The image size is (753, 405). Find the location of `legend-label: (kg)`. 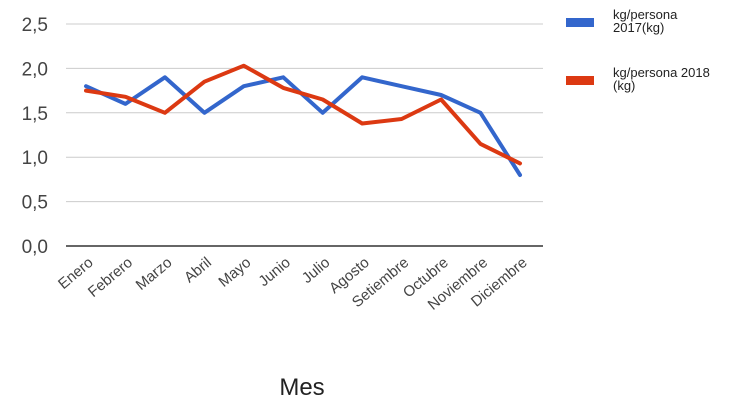

legend-label: (kg) is located at coordinates (624, 85).